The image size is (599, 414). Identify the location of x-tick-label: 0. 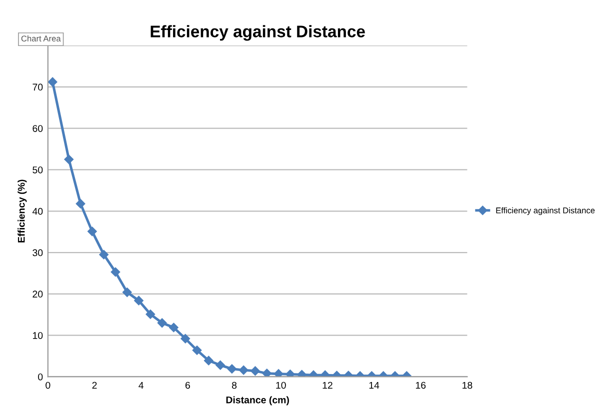
(48, 385).